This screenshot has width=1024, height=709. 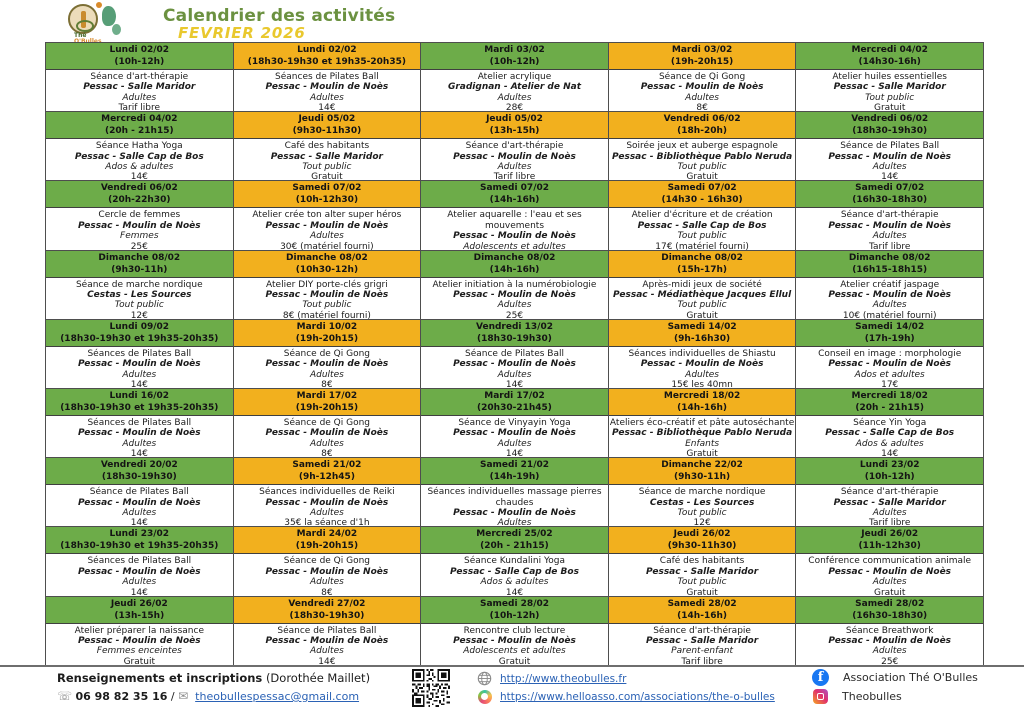 What do you see at coordinates (889, 62) in the screenshot?
I see `time-label: (14h30-16h)` at bounding box center [889, 62].